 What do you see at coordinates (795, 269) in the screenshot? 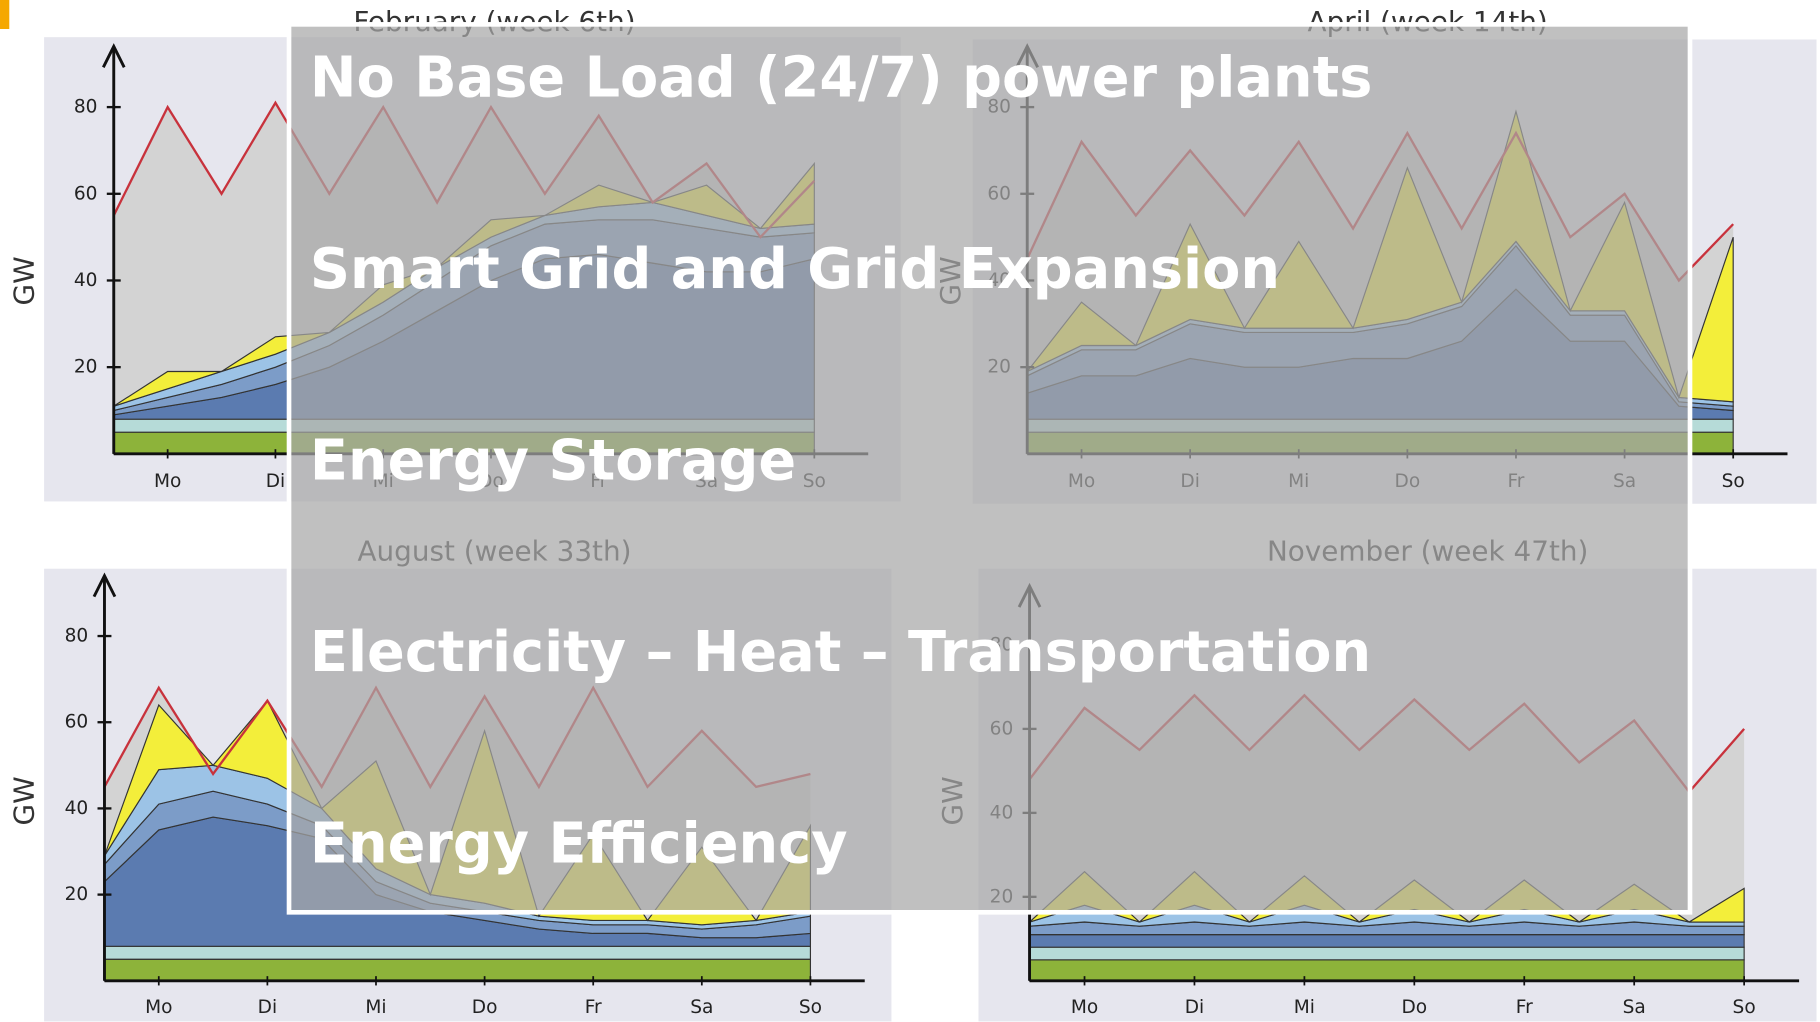
I see `overlay-item: Smart Grid and Grid Expansion` at bounding box center [795, 269].